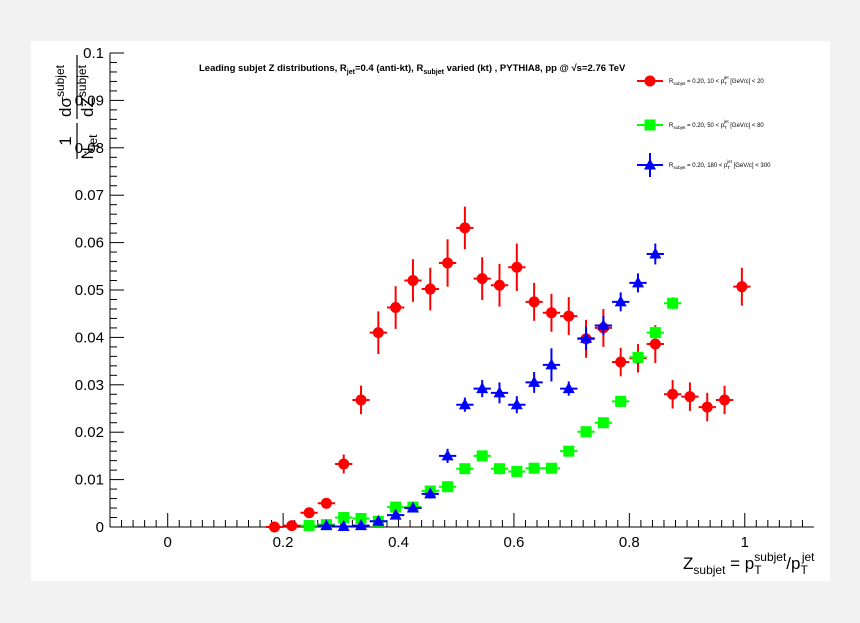  What do you see at coordinates (89, 432) in the screenshot?
I see `y-tick-label: 0.02` at bounding box center [89, 432].